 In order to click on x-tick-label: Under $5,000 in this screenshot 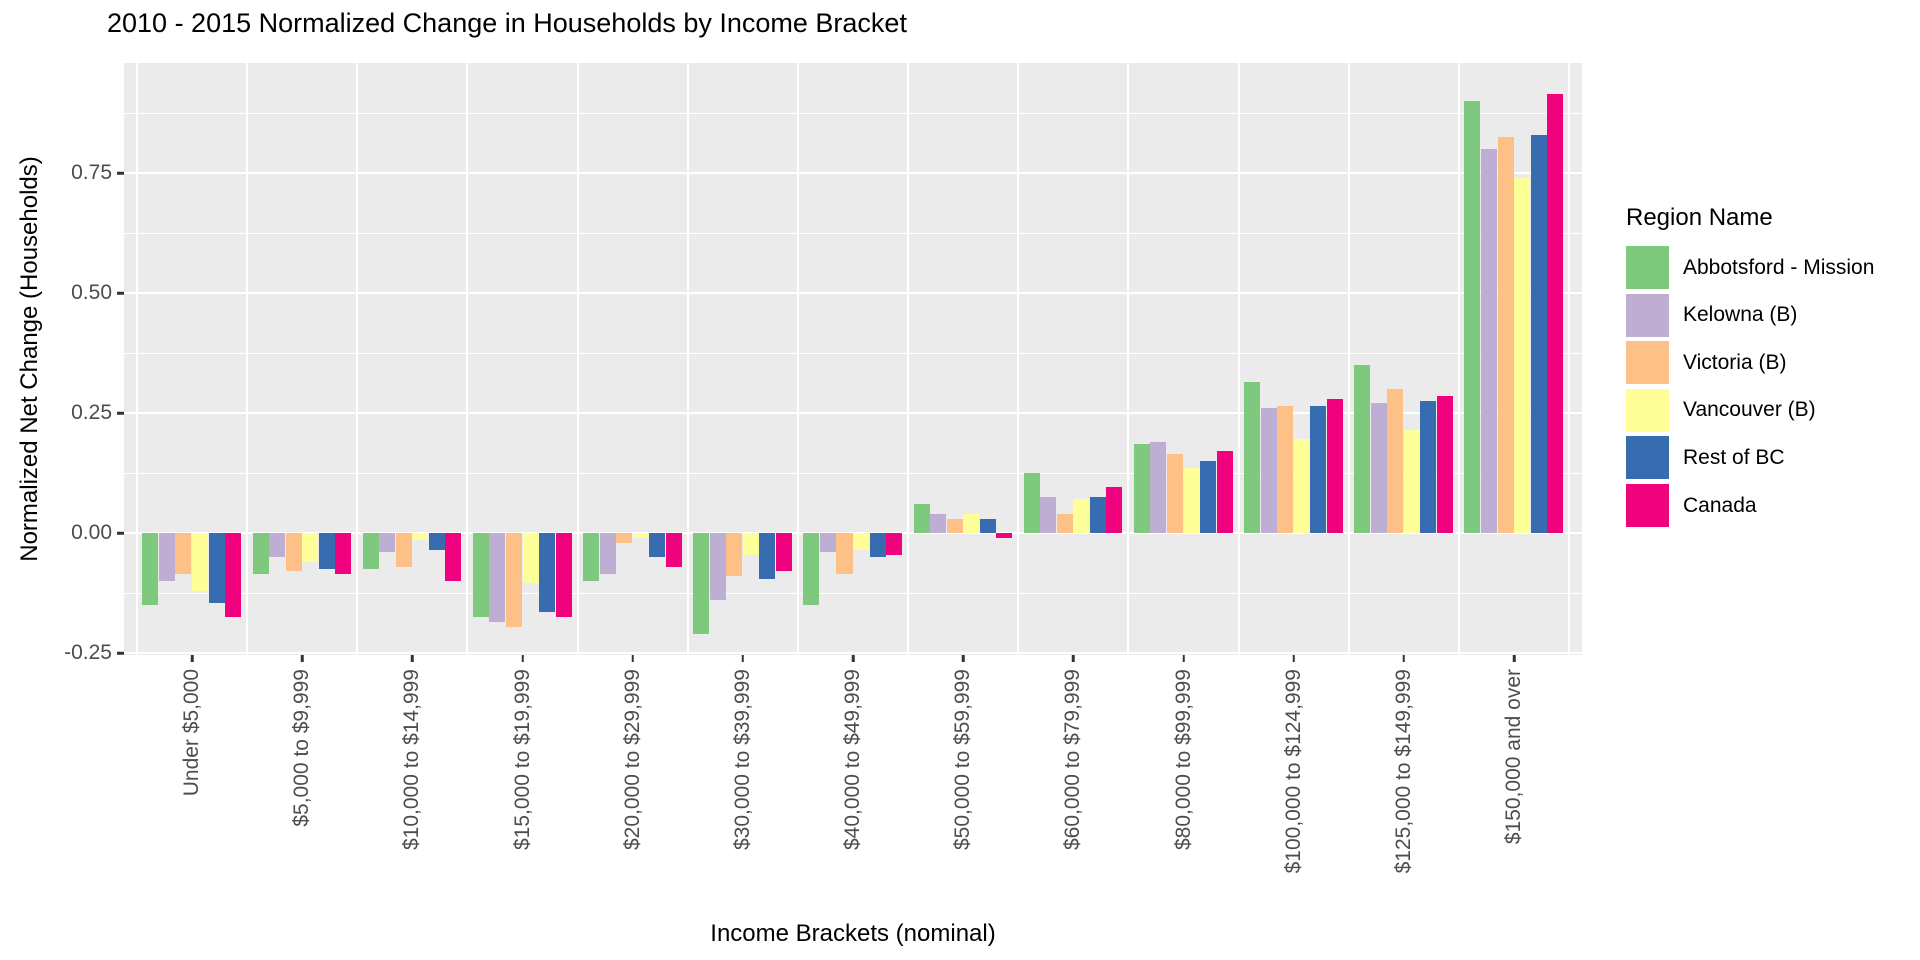, I will do `click(191, 733)`.